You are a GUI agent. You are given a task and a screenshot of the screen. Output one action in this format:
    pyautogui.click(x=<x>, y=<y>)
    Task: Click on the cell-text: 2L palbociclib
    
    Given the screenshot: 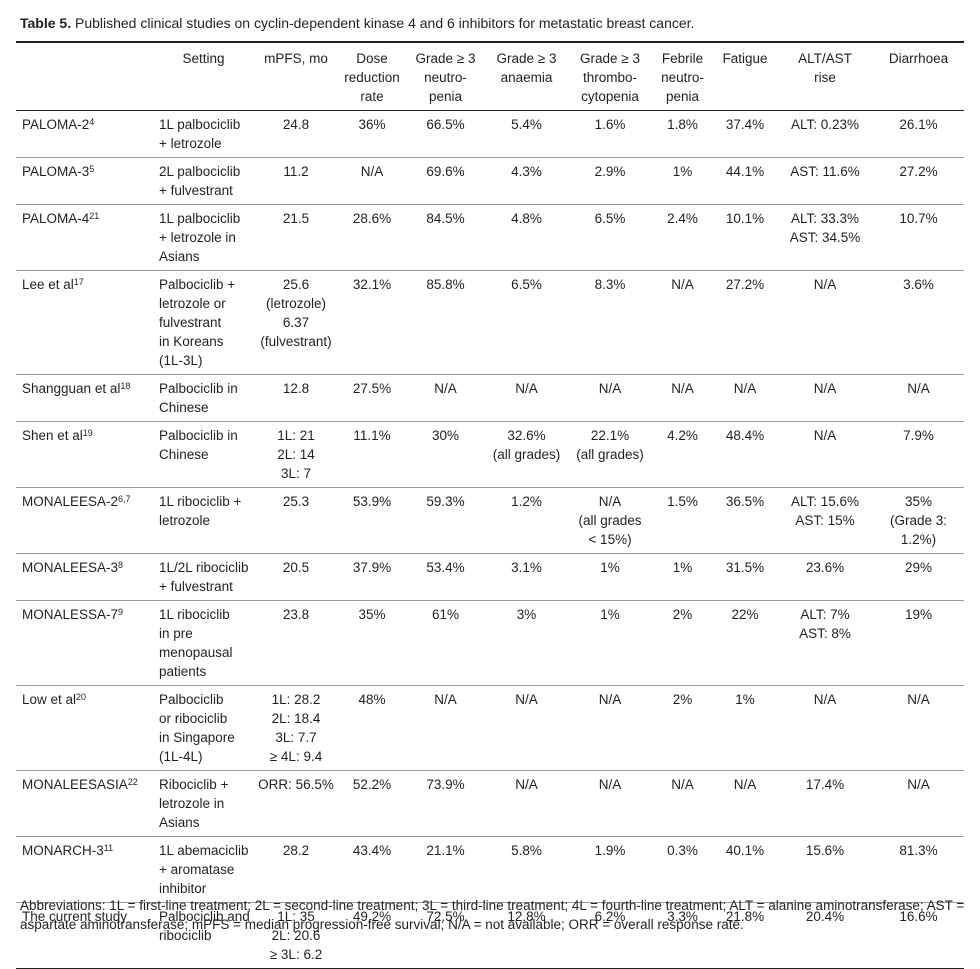 What is the action you would take?
    pyautogui.click(x=200, y=171)
    